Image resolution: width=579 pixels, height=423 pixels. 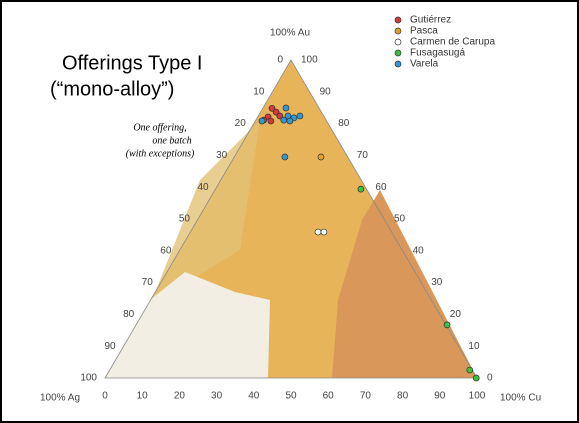 I want to click on au-tick-label: 20, so click(x=456, y=314).